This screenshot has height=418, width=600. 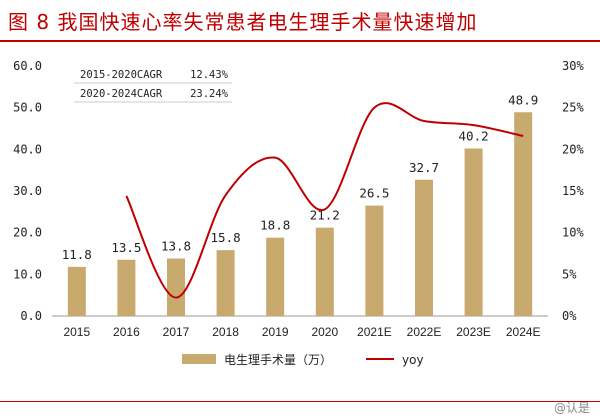 I want to click on bar-data-label: 32.7, so click(x=424, y=167).